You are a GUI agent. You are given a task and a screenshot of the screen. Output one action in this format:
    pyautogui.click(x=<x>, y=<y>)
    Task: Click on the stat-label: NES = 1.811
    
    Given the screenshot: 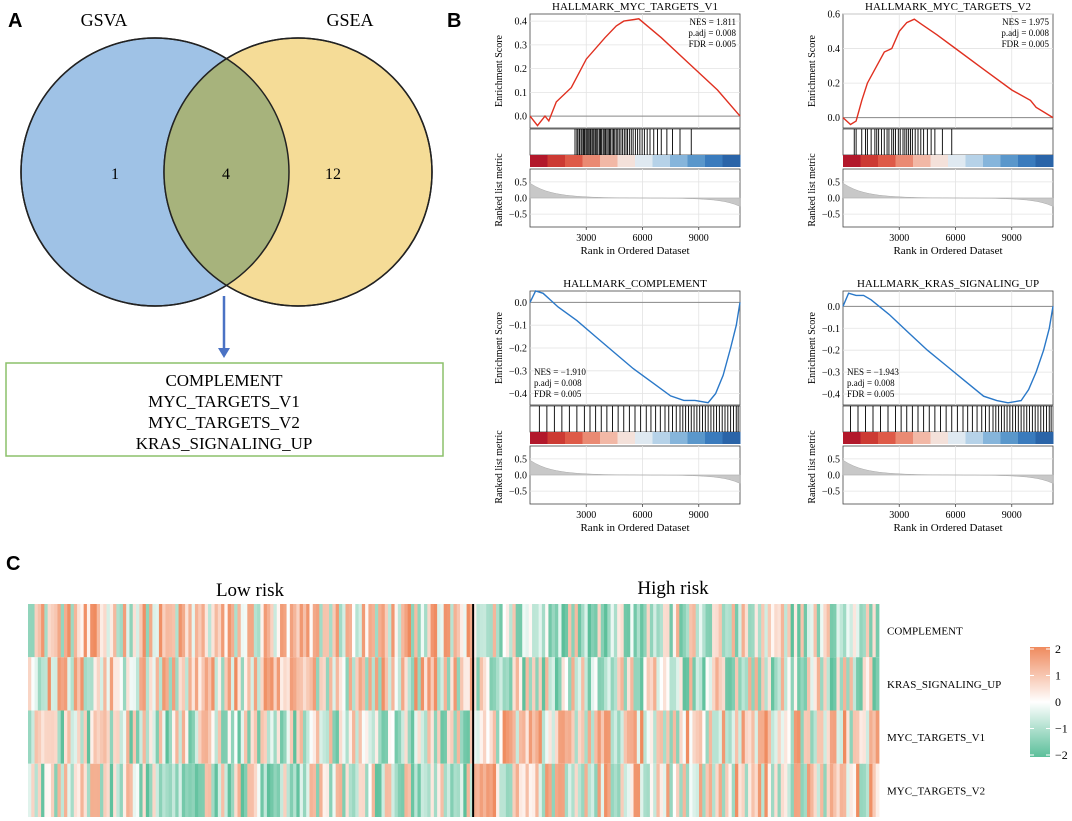 What is the action you would take?
    pyautogui.click(x=713, y=22)
    